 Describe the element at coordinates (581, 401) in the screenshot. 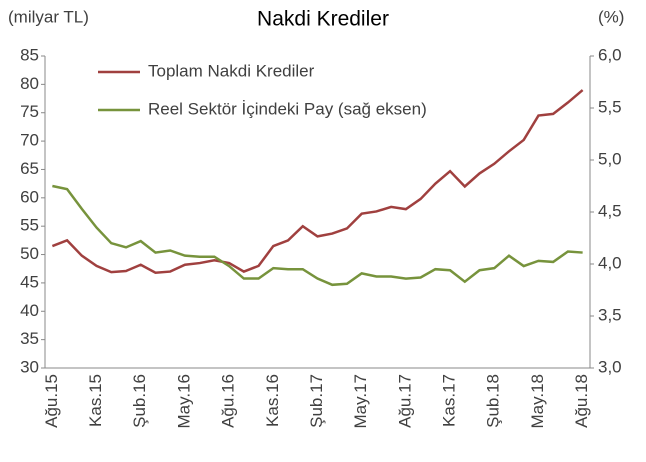

I see `x-tick-label: Ağu.18` at that location.